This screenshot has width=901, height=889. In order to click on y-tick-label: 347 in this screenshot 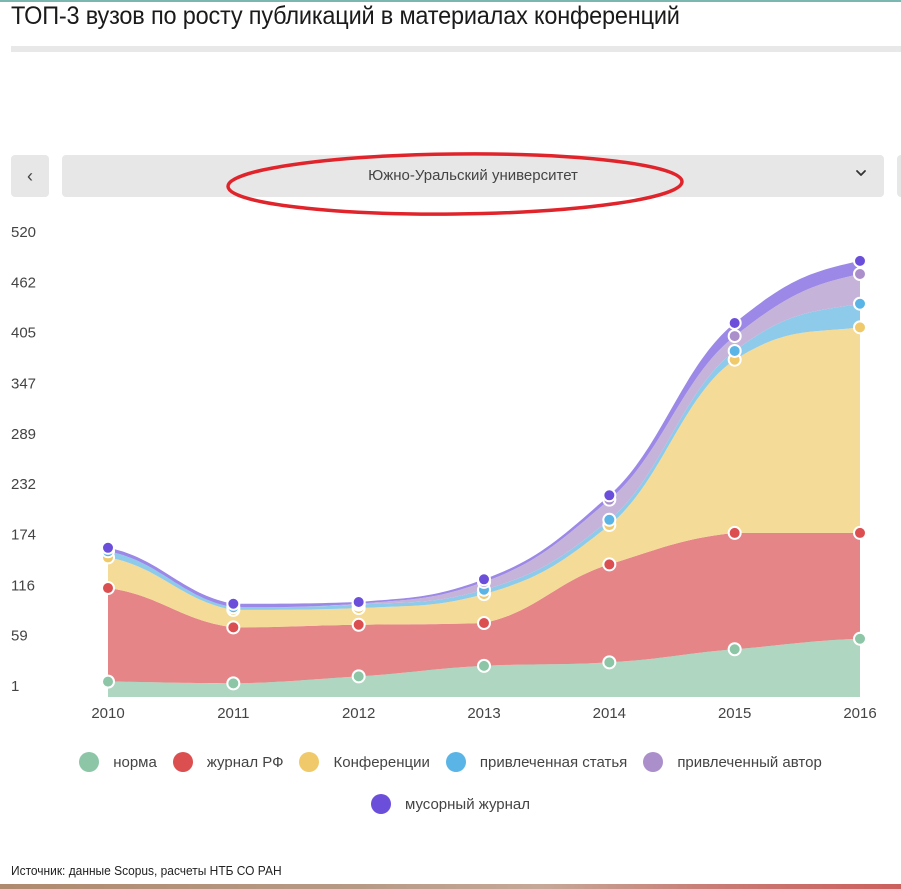, I will do `click(23, 383)`.